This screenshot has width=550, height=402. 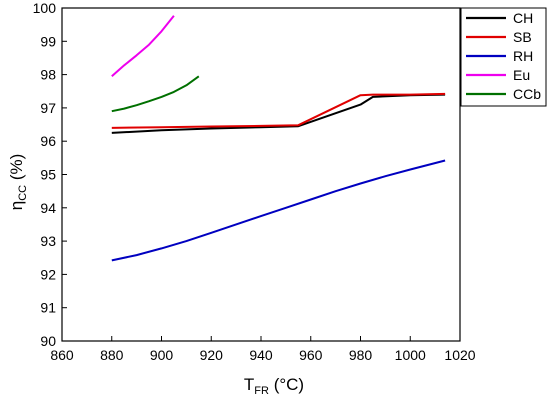 I want to click on y-tick-label: 95, so click(x=48, y=175).